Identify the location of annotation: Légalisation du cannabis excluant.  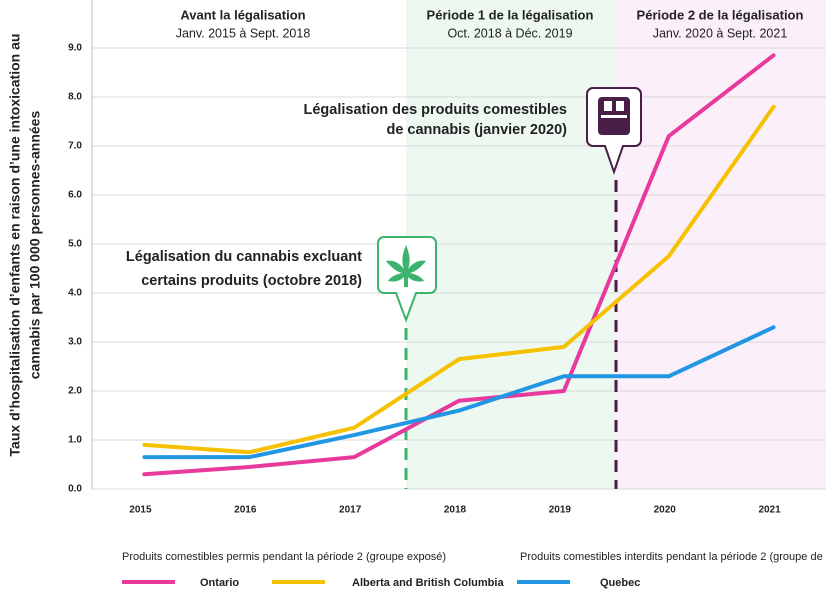
(244, 257).